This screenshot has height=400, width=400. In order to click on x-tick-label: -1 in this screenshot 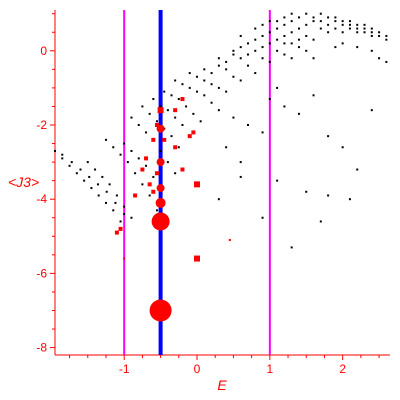, I will do `click(124, 369)`.